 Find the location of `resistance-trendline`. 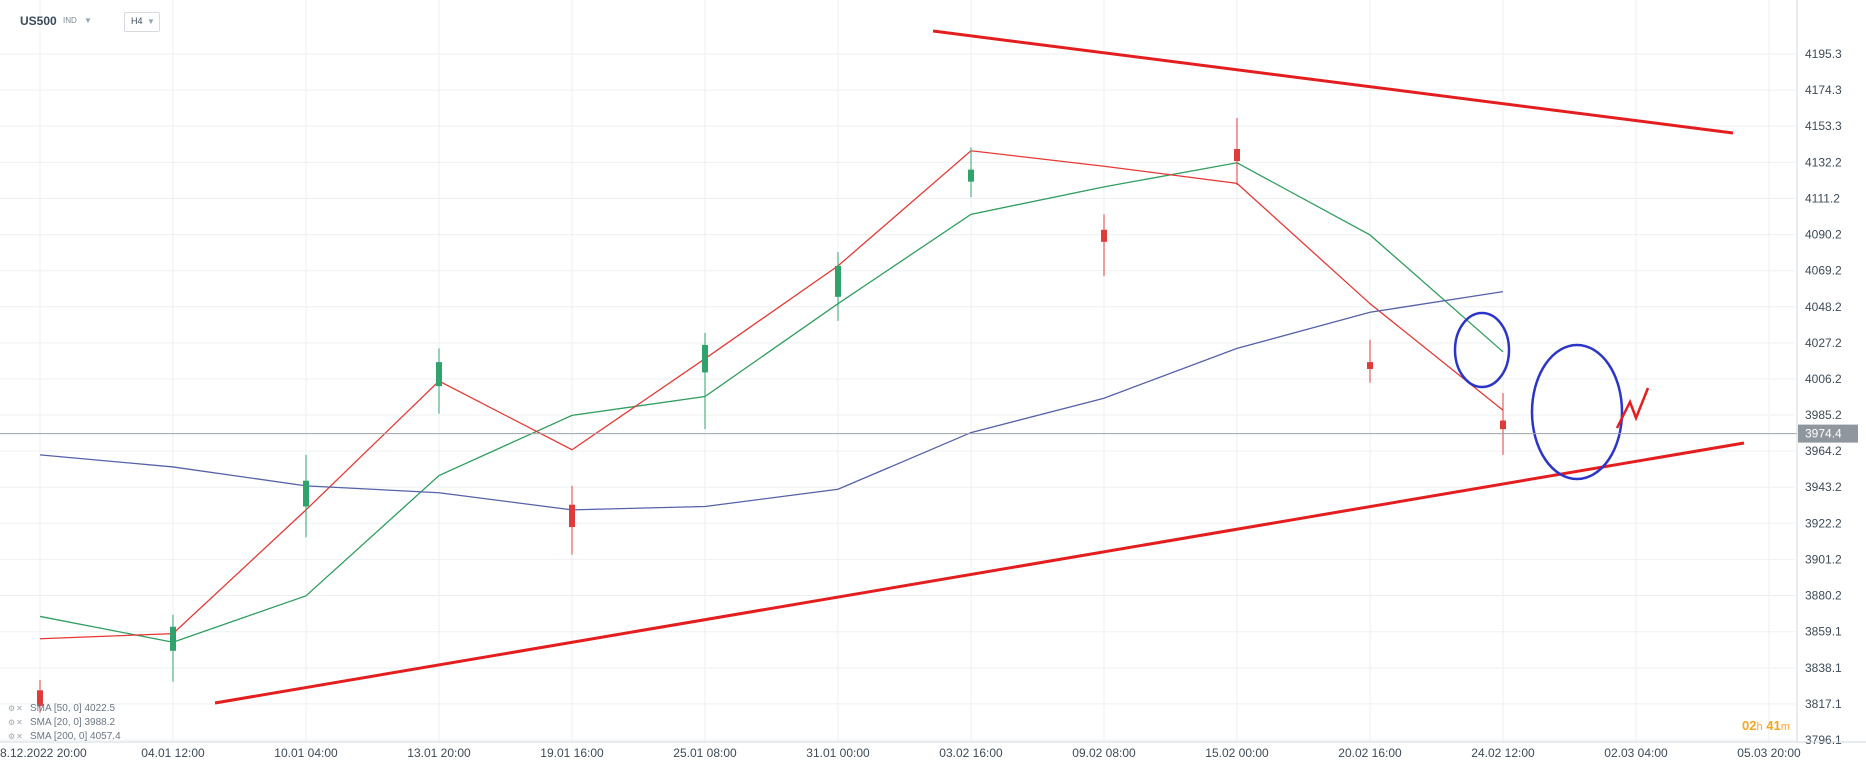

resistance-trendline is located at coordinates (1333, 82).